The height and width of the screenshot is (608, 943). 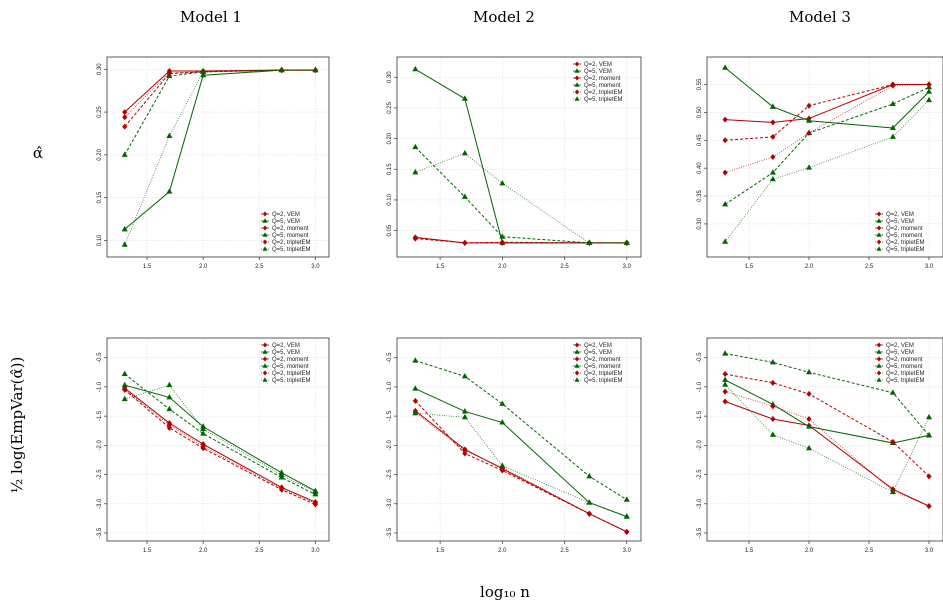 I want to click on y-tick-label: 0.40, so click(x=700, y=168).